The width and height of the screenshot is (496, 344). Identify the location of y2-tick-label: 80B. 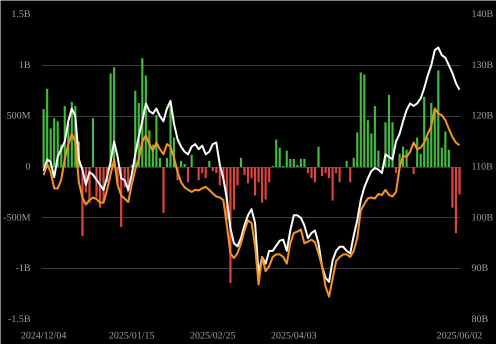
(480, 319).